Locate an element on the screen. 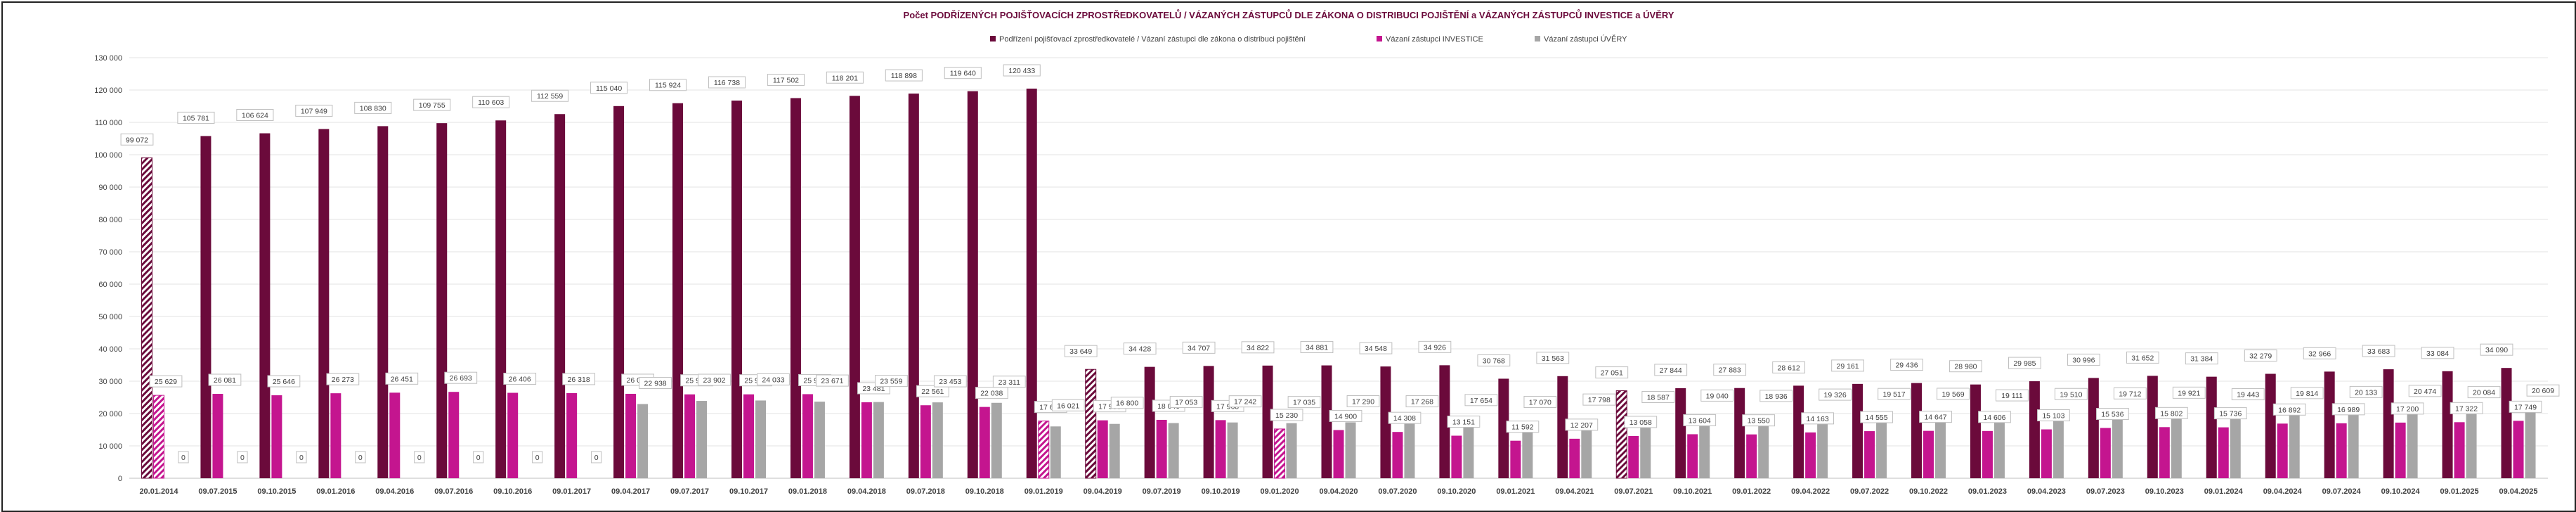 This screenshot has width=2576, height=512. data-label: 119 640 is located at coordinates (963, 74).